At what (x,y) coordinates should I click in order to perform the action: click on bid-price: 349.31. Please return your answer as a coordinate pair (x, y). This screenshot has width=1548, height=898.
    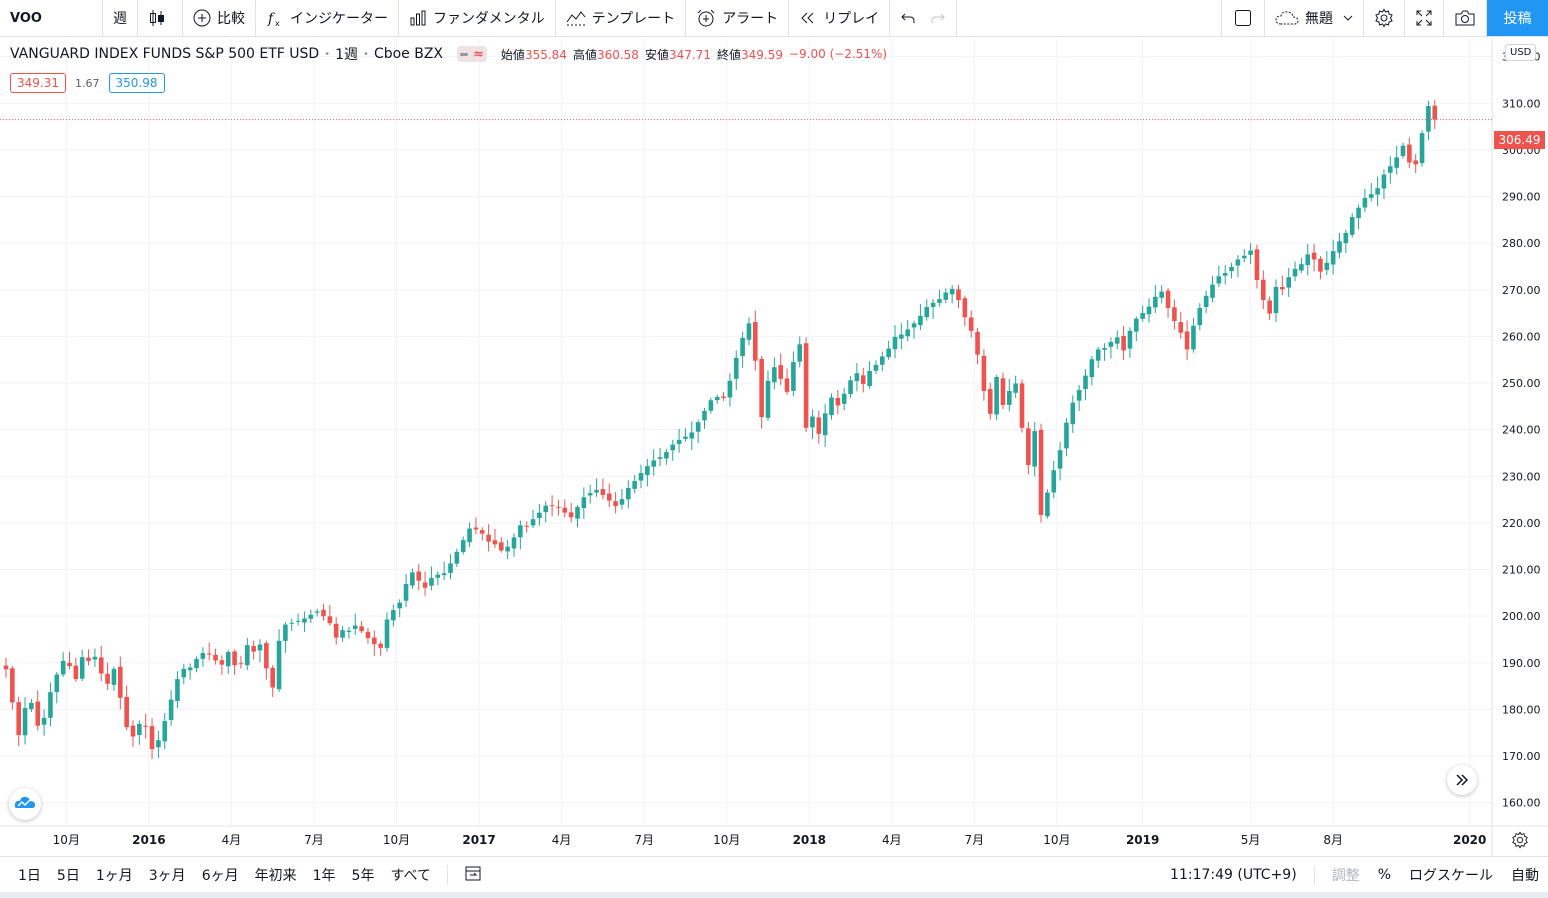
    Looking at the image, I should click on (38, 83).